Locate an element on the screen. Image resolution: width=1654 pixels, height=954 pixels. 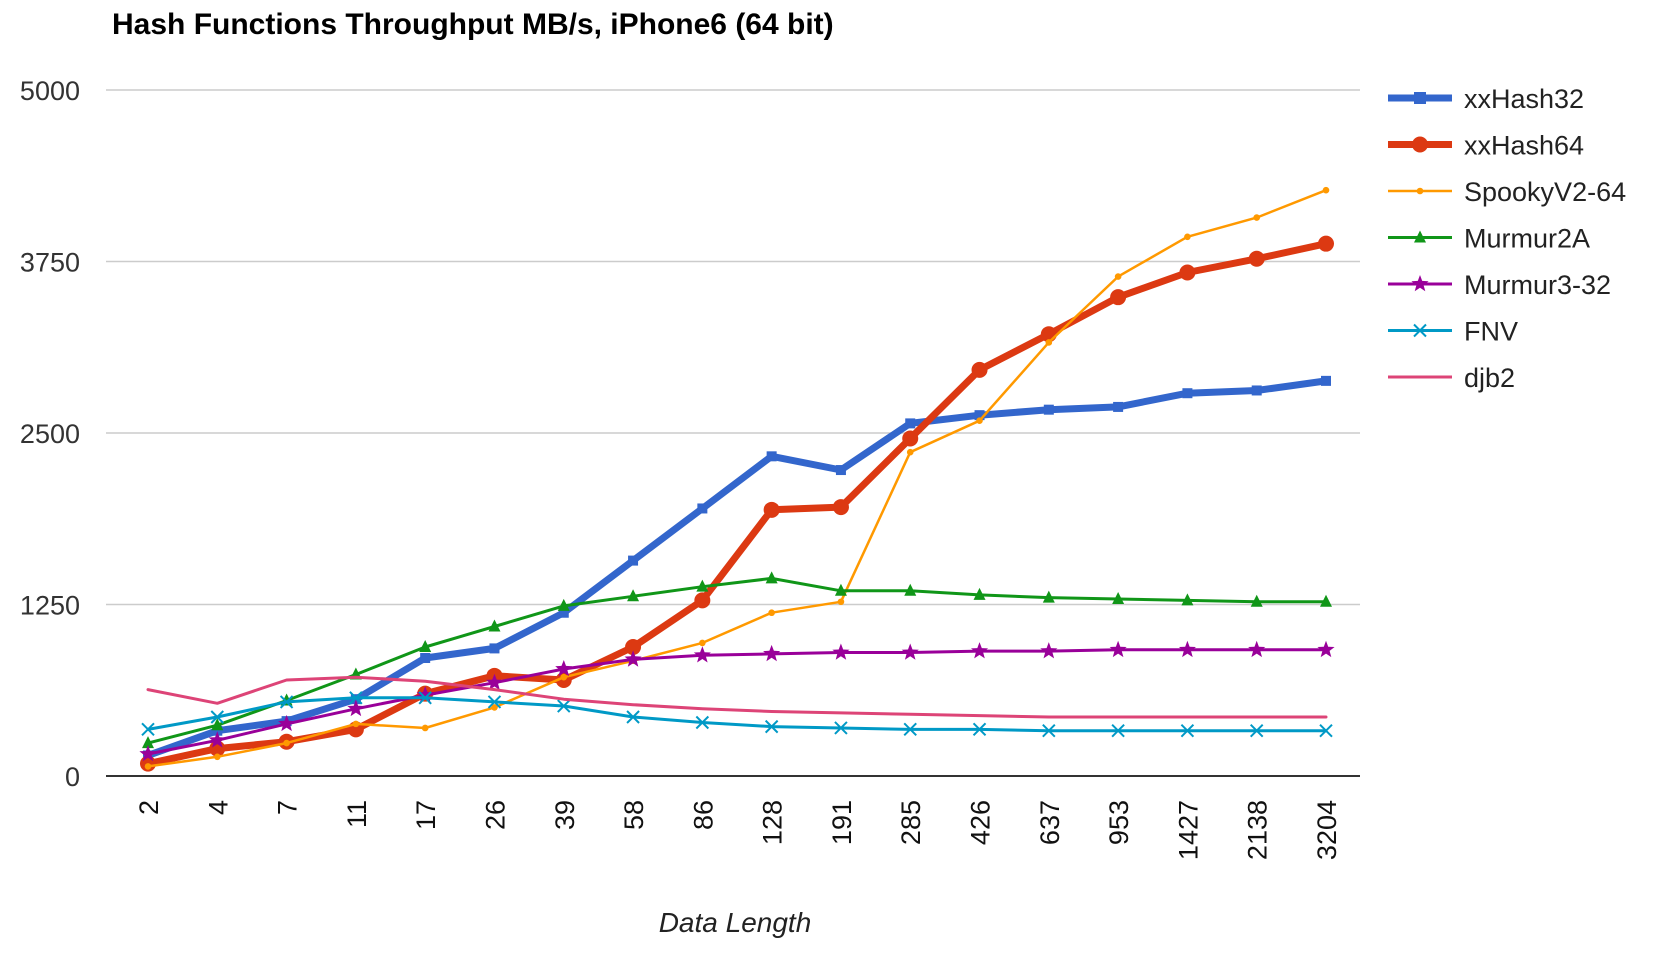
x-tick-label: 58 is located at coordinates (634, 815).